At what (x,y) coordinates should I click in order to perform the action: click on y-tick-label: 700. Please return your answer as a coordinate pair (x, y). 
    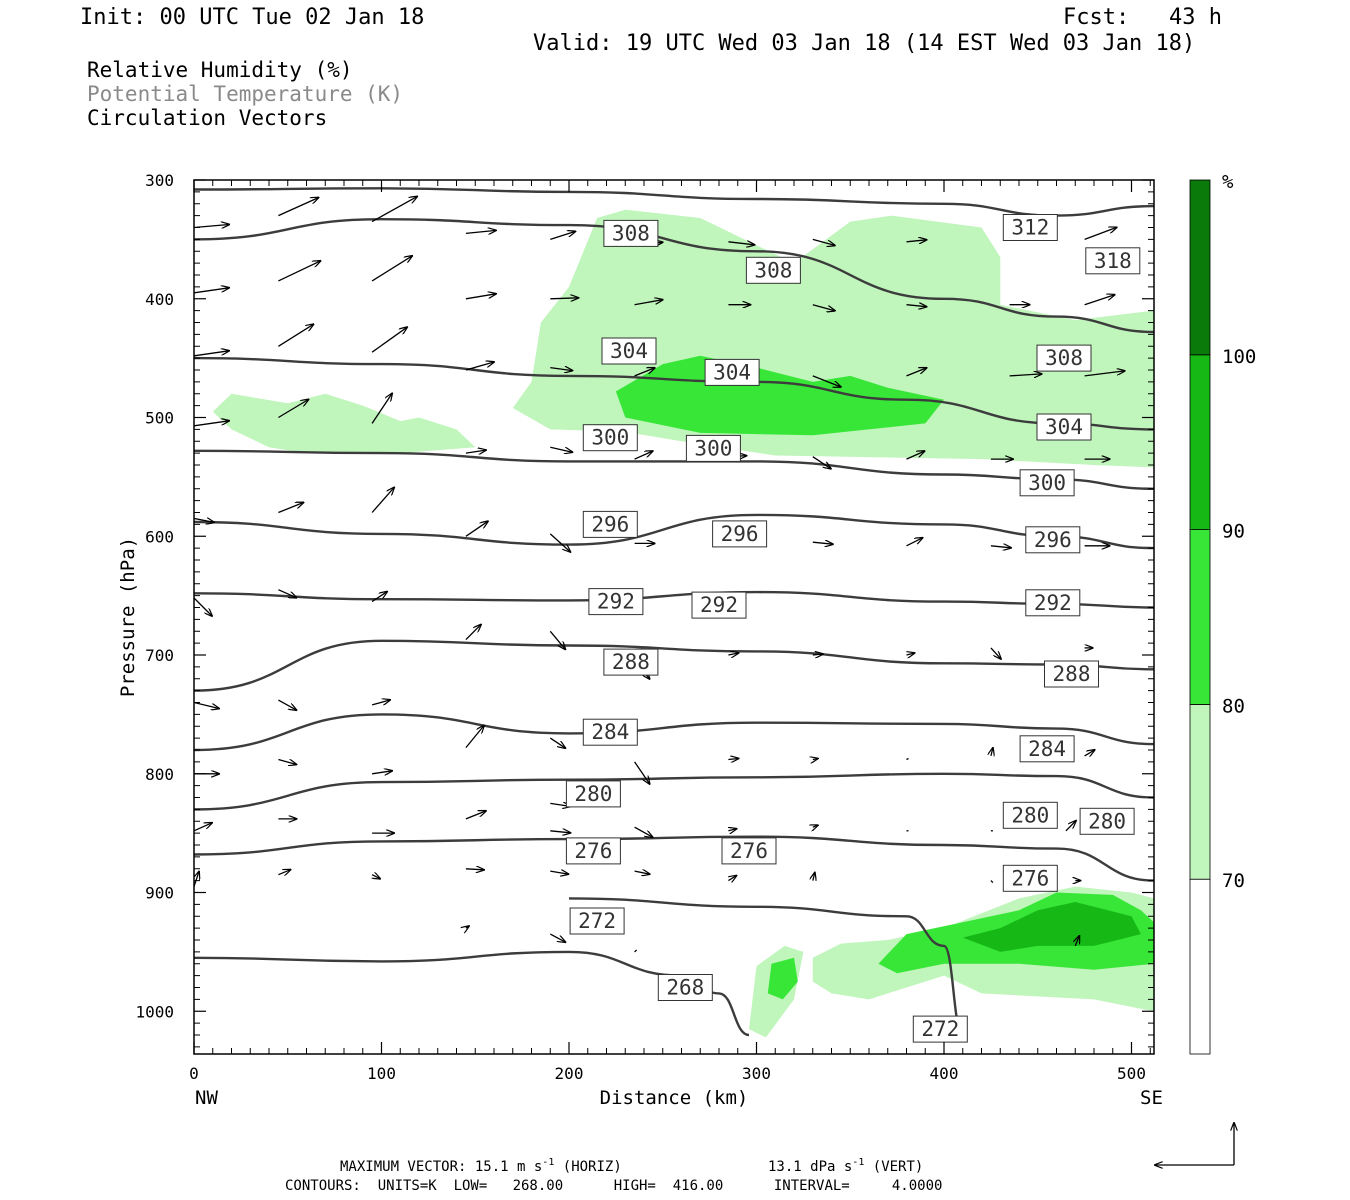
    Looking at the image, I should click on (159, 655).